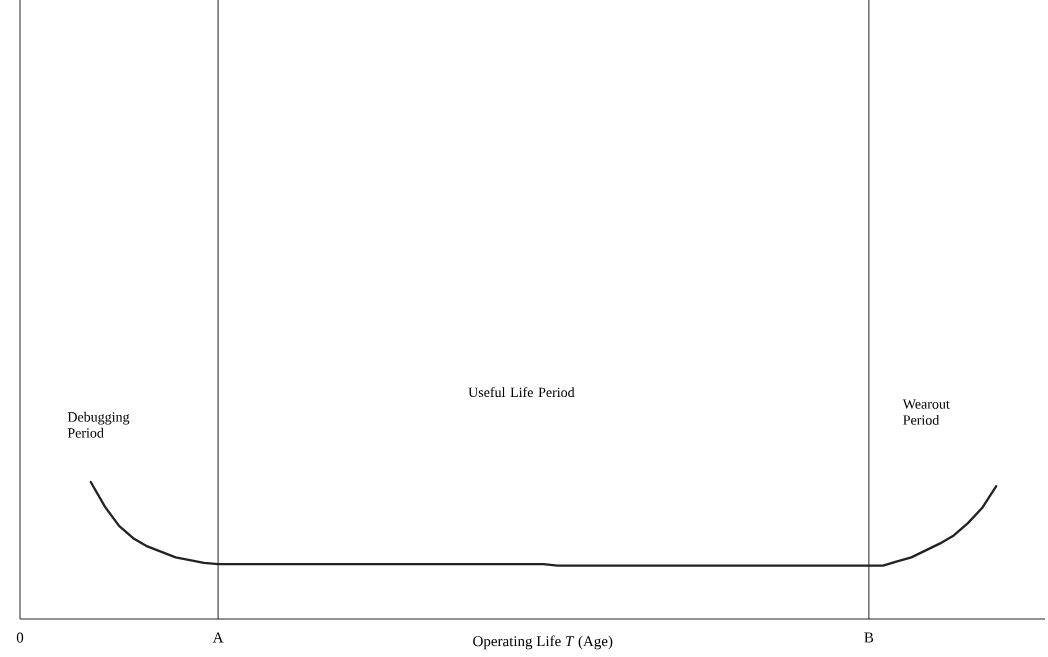 Image resolution: width=1048 pixels, height=657 pixels. Describe the element at coordinates (543, 642) in the screenshot. I see `x-axis-title: Operating Life T (Age)` at that location.